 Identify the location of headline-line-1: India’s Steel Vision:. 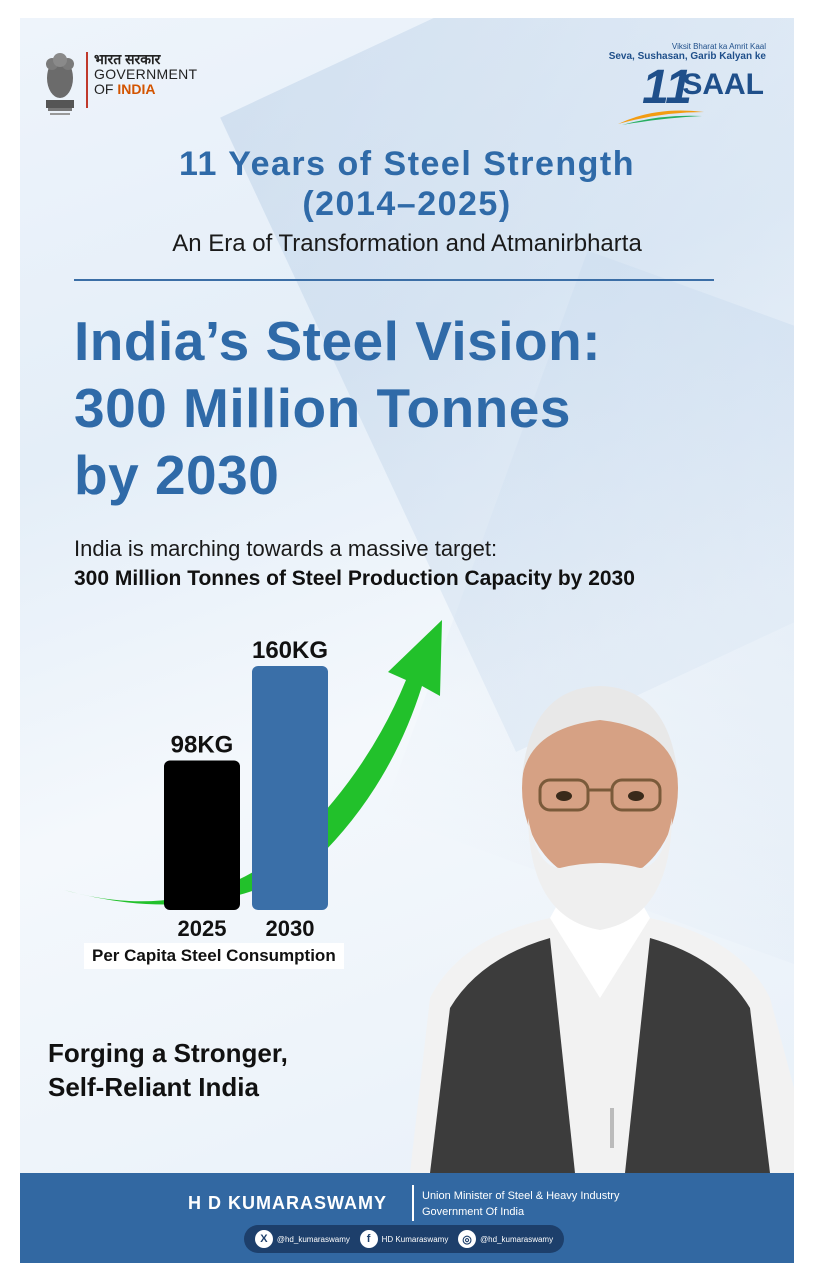
(338, 341).